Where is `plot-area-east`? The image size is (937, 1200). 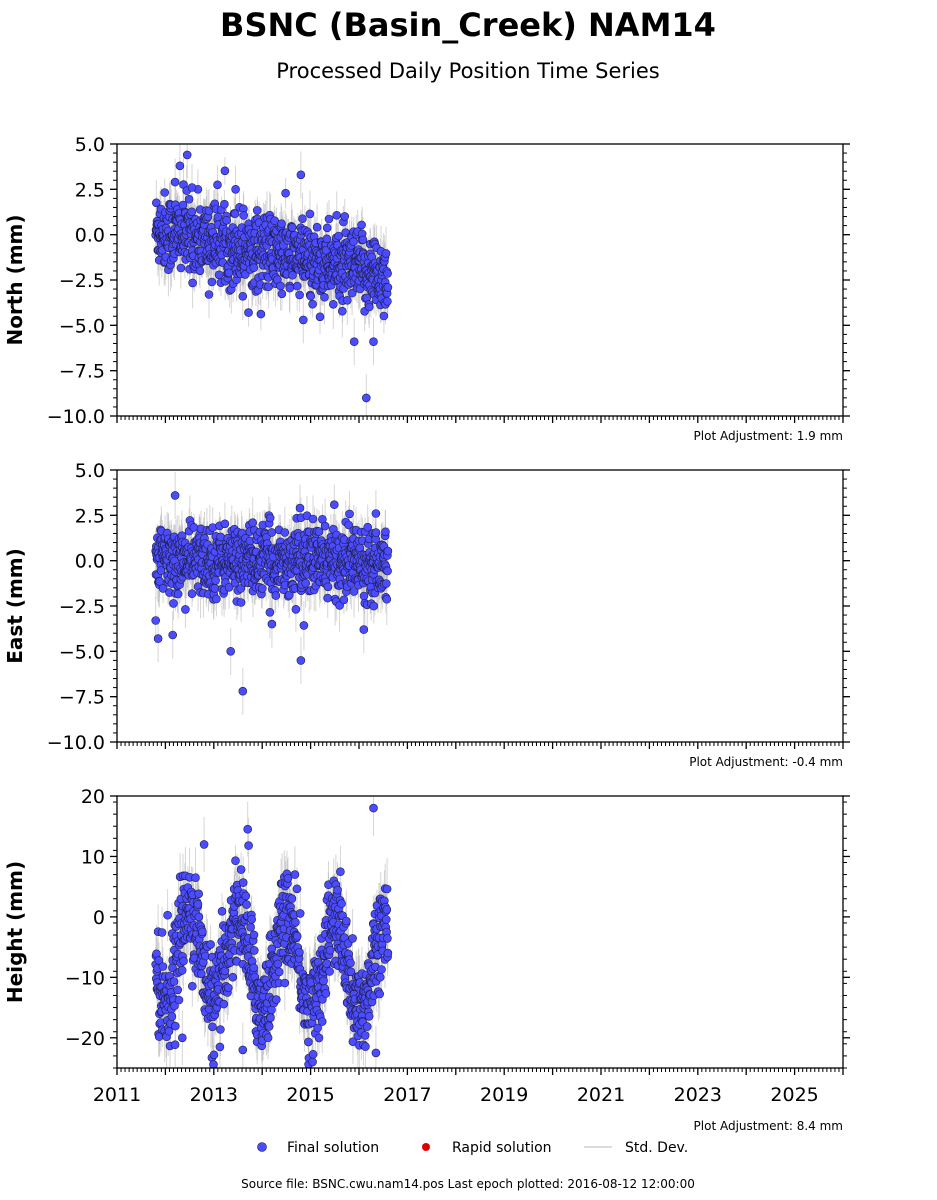 plot-area-east is located at coordinates (272, 593).